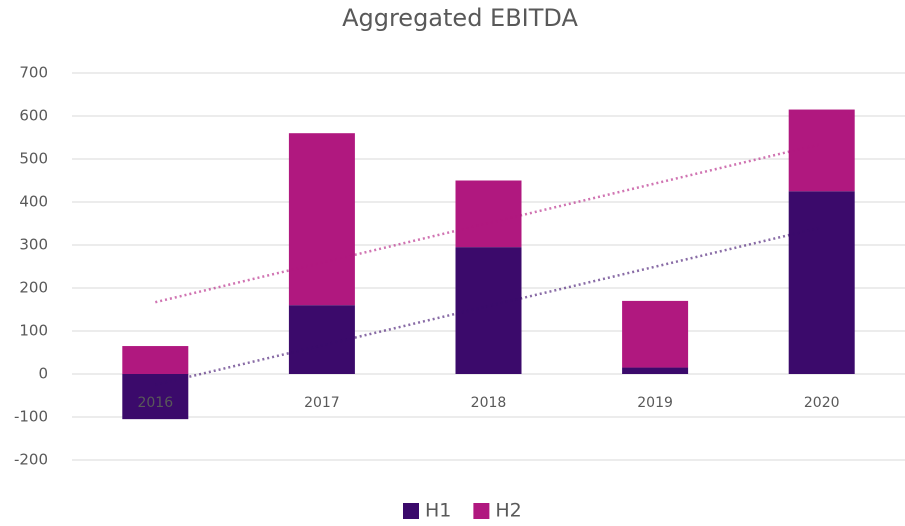 The width and height of the screenshot is (905, 526). What do you see at coordinates (438, 511) in the screenshot?
I see `legend-label: H1` at bounding box center [438, 511].